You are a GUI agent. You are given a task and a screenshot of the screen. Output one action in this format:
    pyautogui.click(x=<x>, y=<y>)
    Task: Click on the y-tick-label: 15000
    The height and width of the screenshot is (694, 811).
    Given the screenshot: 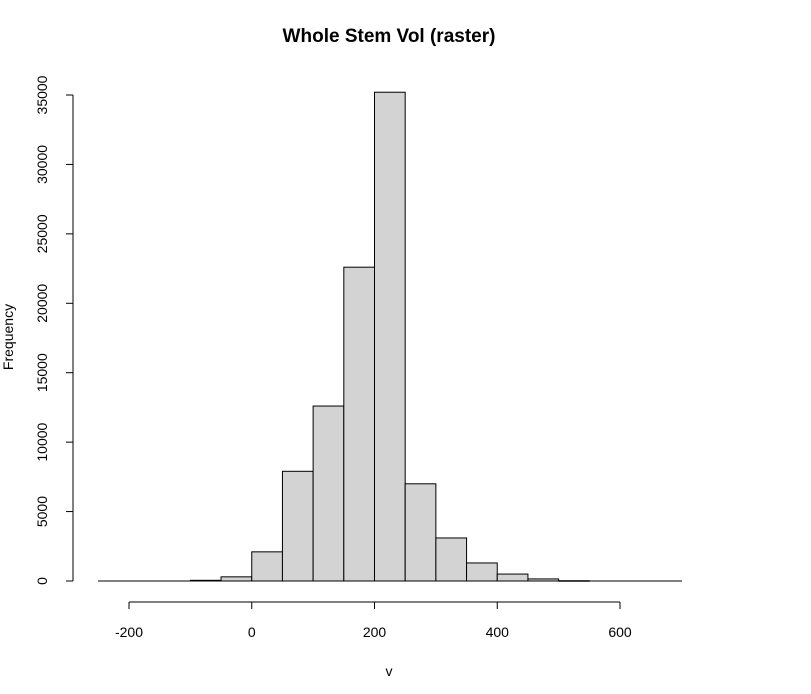 What is the action you would take?
    pyautogui.click(x=42, y=372)
    